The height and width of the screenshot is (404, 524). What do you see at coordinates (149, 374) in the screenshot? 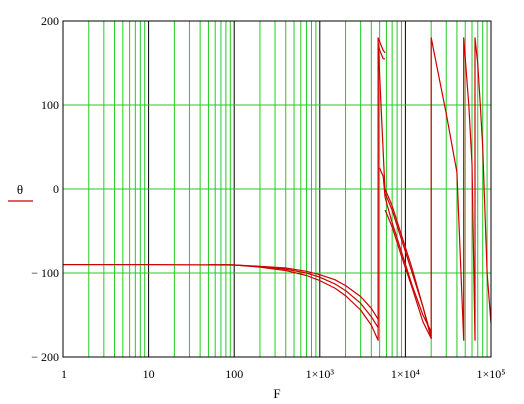
I see `x-tick-label: 10` at bounding box center [149, 374].